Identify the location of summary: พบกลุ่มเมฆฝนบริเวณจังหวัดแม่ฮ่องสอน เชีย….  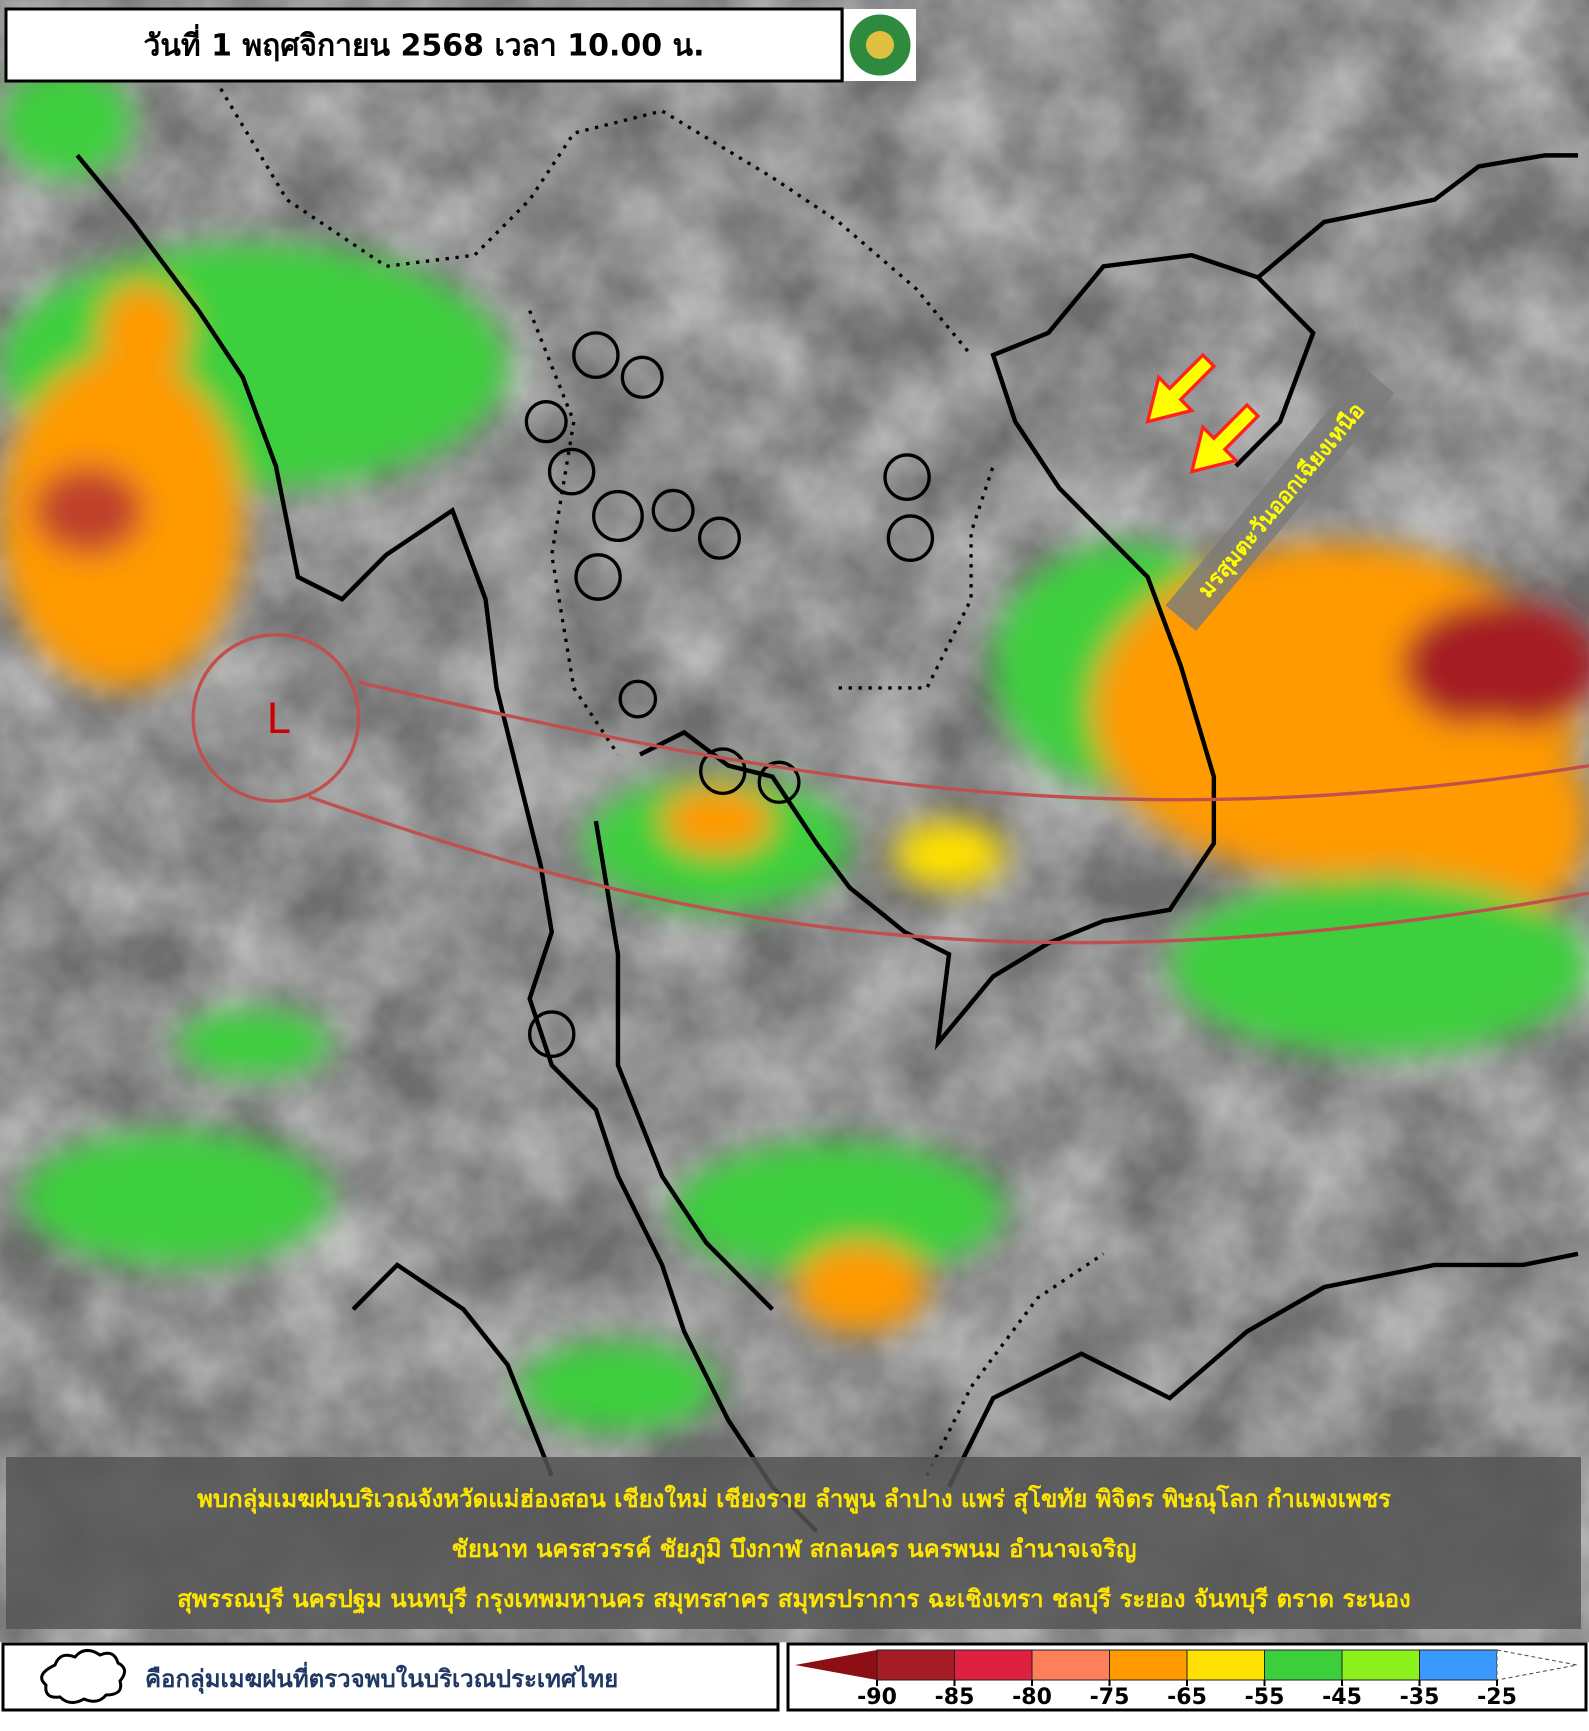
(794, 1549).